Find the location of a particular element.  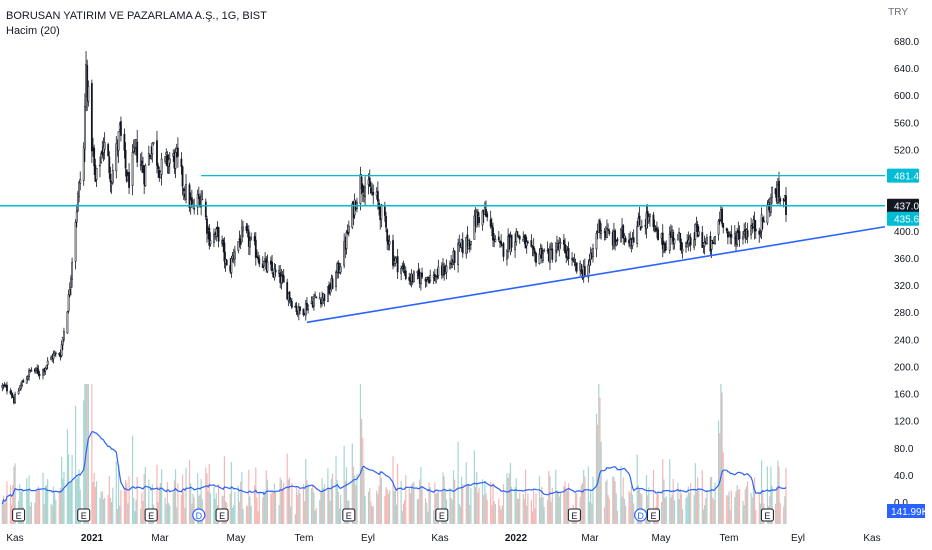

earnings-marker-label: E is located at coordinates (442, 516).